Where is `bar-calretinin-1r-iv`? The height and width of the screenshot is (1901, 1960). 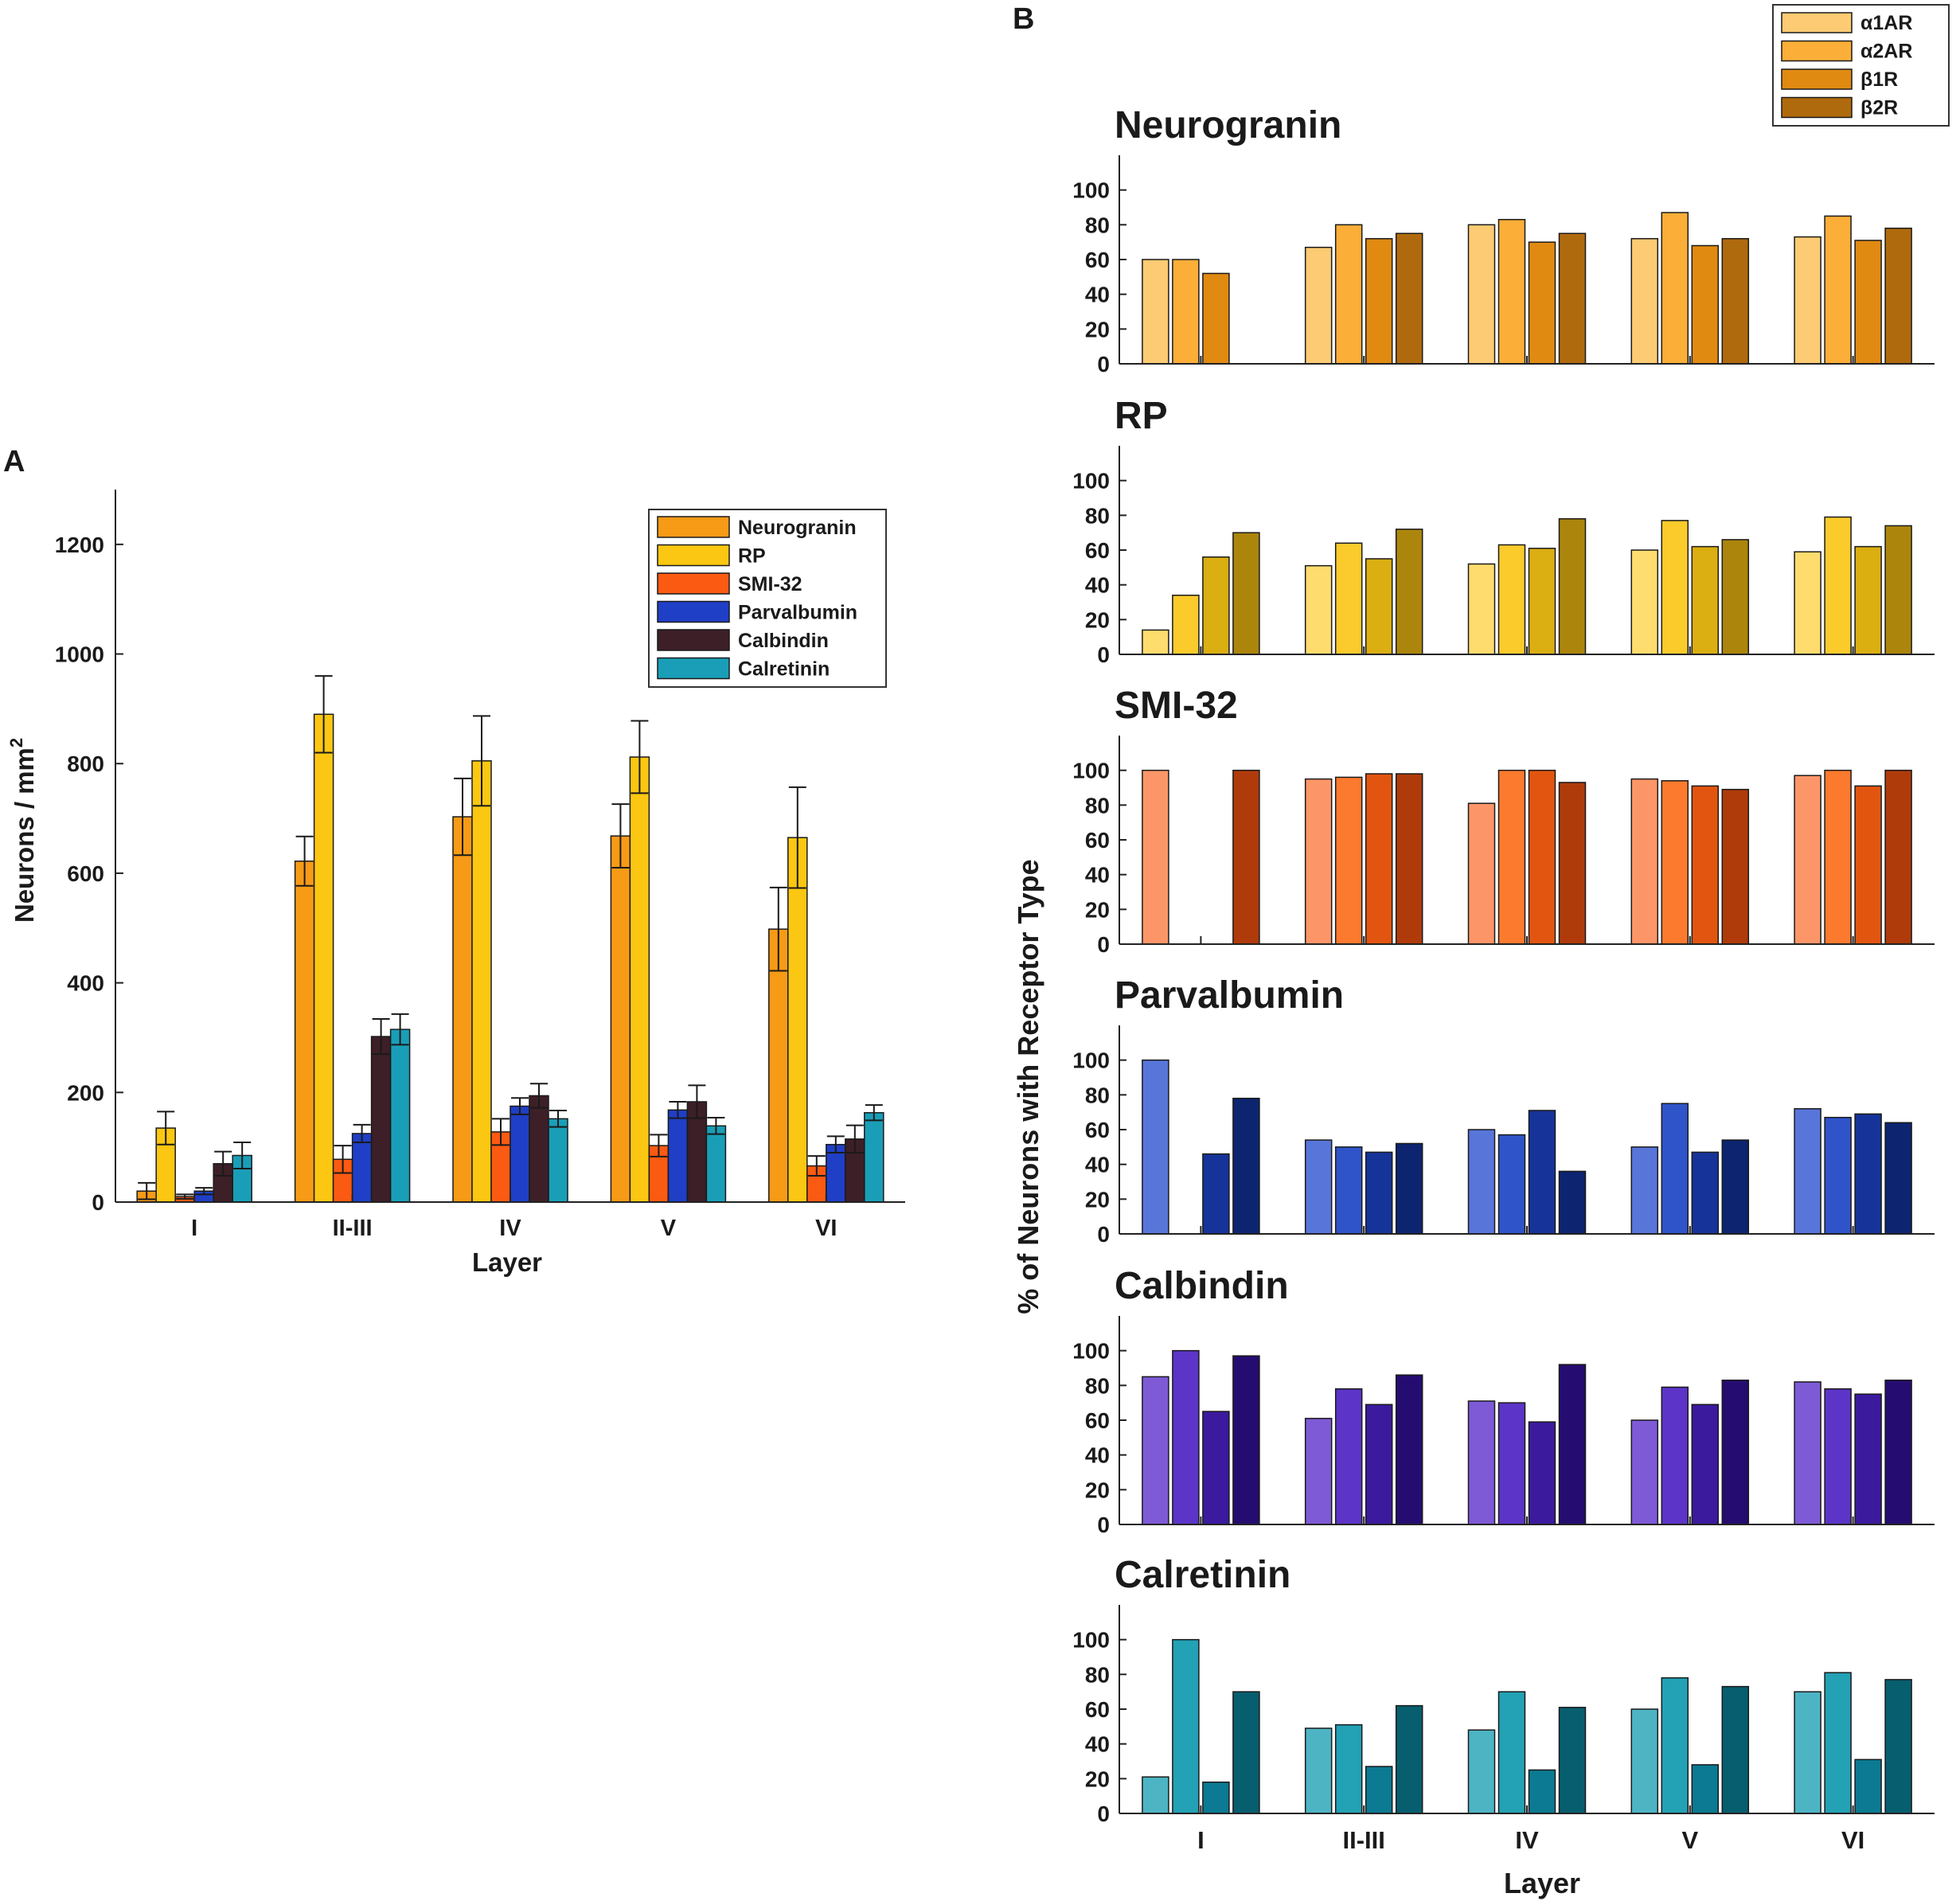 bar-calretinin-1r-iv is located at coordinates (1542, 1791).